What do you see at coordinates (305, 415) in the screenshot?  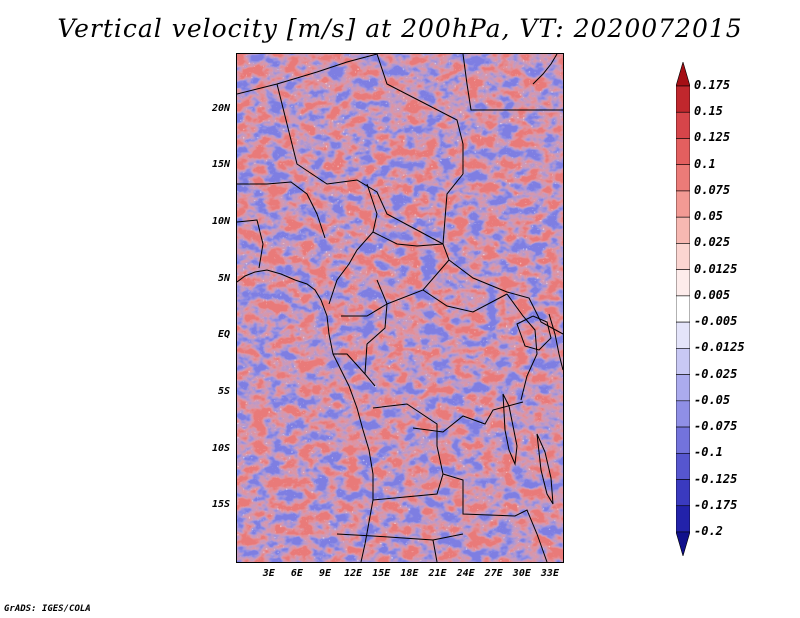 I see `coastline-west-africa` at bounding box center [305, 415].